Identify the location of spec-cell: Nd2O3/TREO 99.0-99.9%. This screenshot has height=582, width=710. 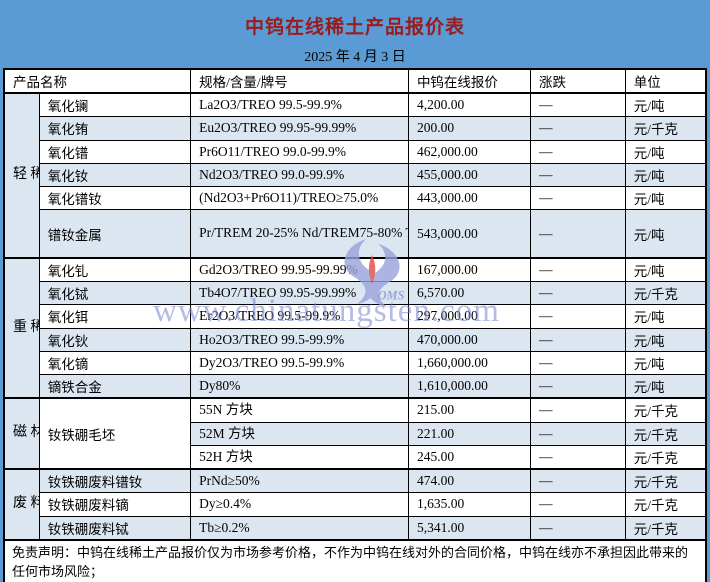
(299, 175).